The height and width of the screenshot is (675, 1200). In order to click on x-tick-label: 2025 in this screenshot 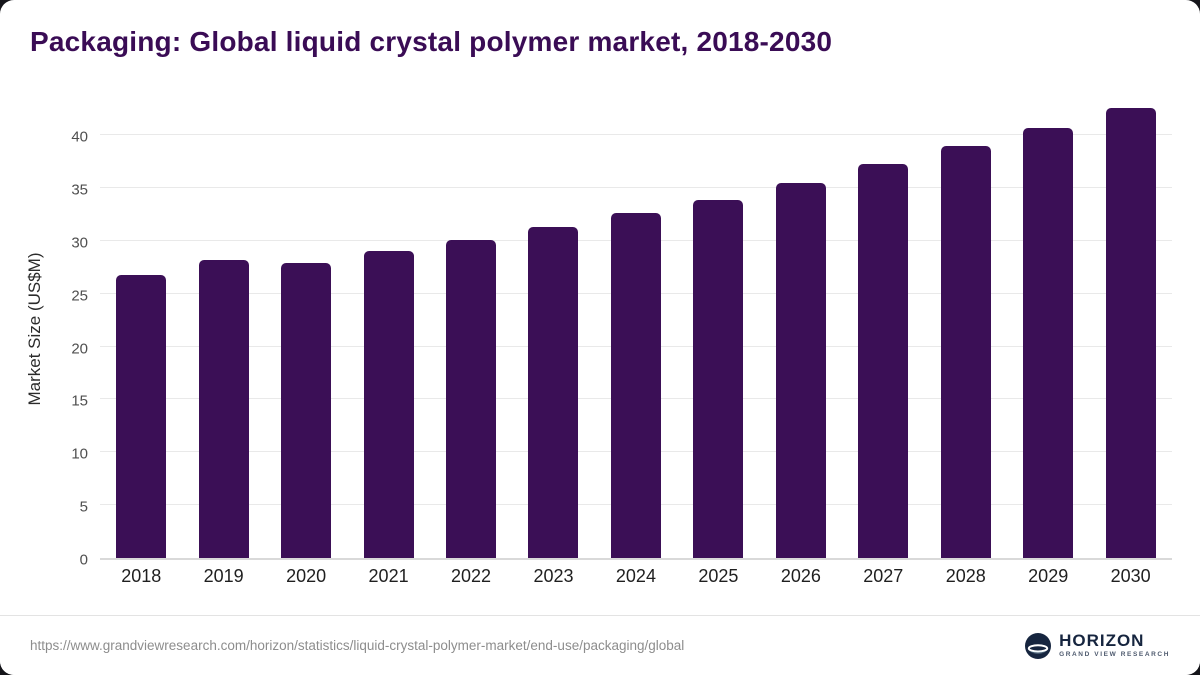, I will do `click(718, 576)`.